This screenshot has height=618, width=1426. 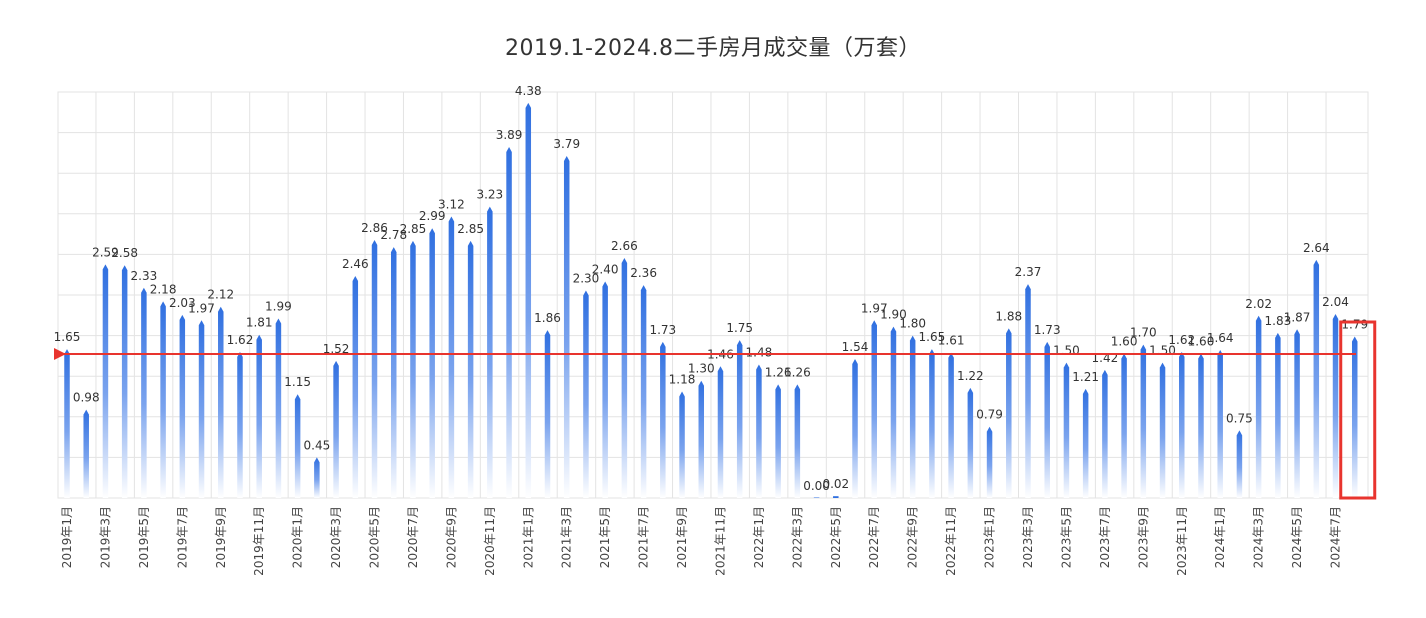 I want to click on value-label: 1.54, so click(x=855, y=347).